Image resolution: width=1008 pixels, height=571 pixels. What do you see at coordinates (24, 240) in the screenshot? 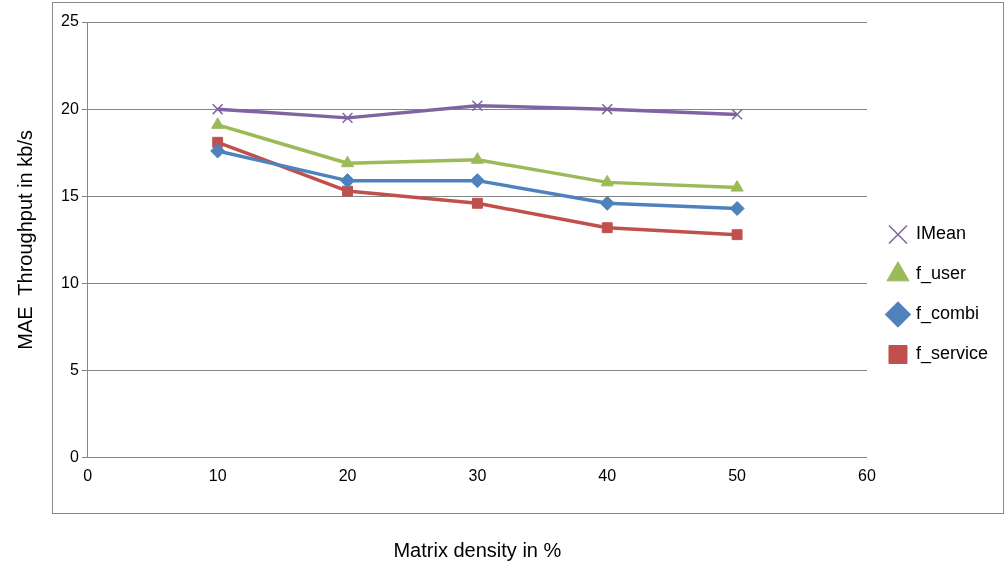
I see `y-axis-title: MAE Throughput in kb/s` at bounding box center [24, 240].